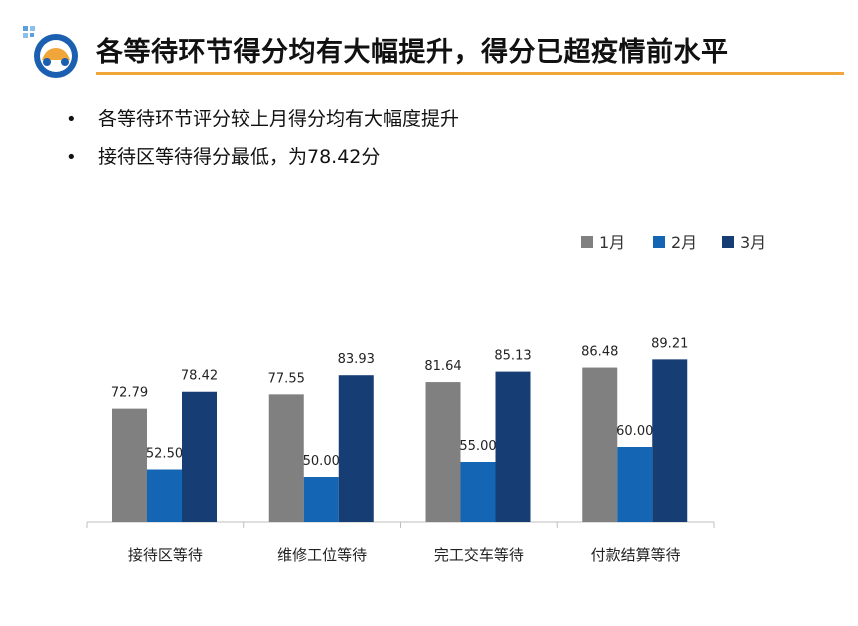  What do you see at coordinates (129, 393) in the screenshot?
I see `data-label: 72.79` at bounding box center [129, 393].